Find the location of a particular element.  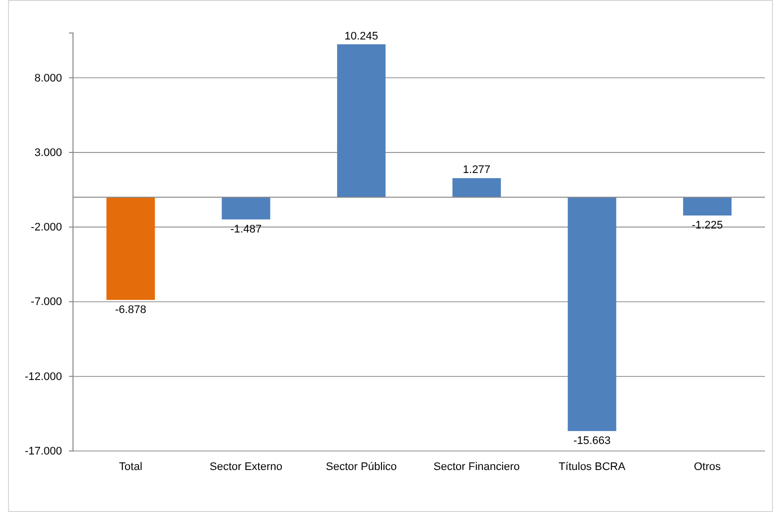

data-label: -15.663 is located at coordinates (592, 441).